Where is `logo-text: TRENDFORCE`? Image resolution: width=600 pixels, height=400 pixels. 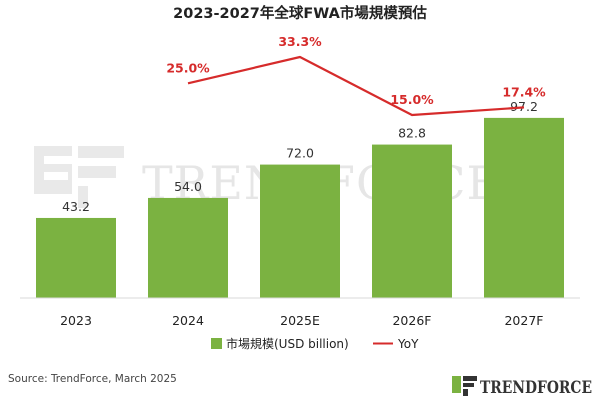 logo-text: TRENDFORCE is located at coordinates (536, 388).